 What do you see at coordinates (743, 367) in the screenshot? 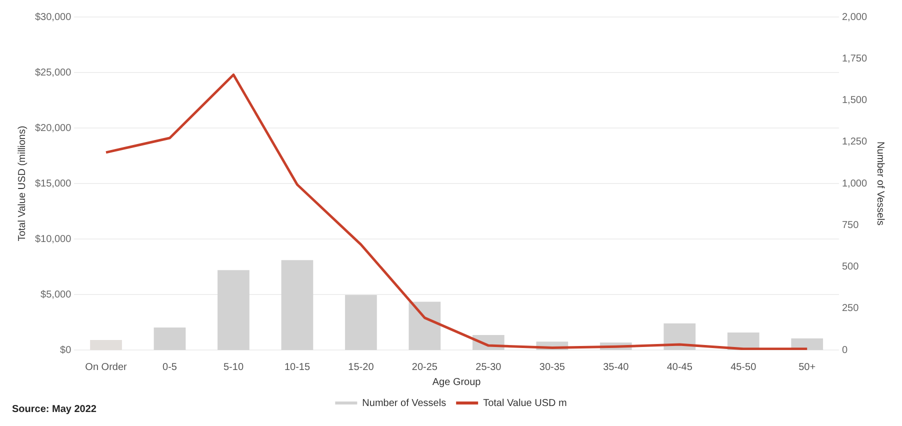
I see `x-tick-label: 45-50` at bounding box center [743, 367].